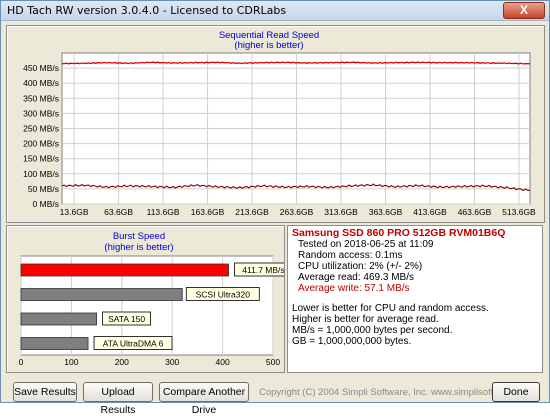  What do you see at coordinates (41, 174) in the screenshot?
I see `seq-y-tick-label: 100 MB/s` at bounding box center [41, 174].